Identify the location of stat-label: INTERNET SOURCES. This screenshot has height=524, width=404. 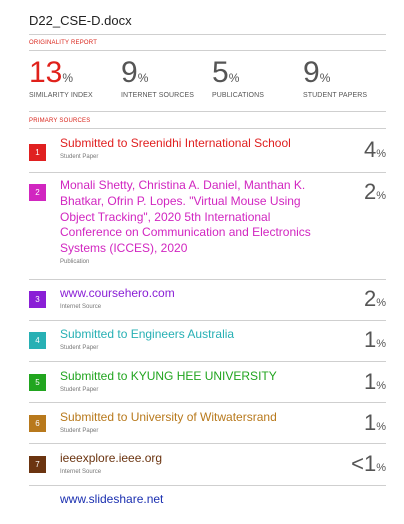
(158, 95).